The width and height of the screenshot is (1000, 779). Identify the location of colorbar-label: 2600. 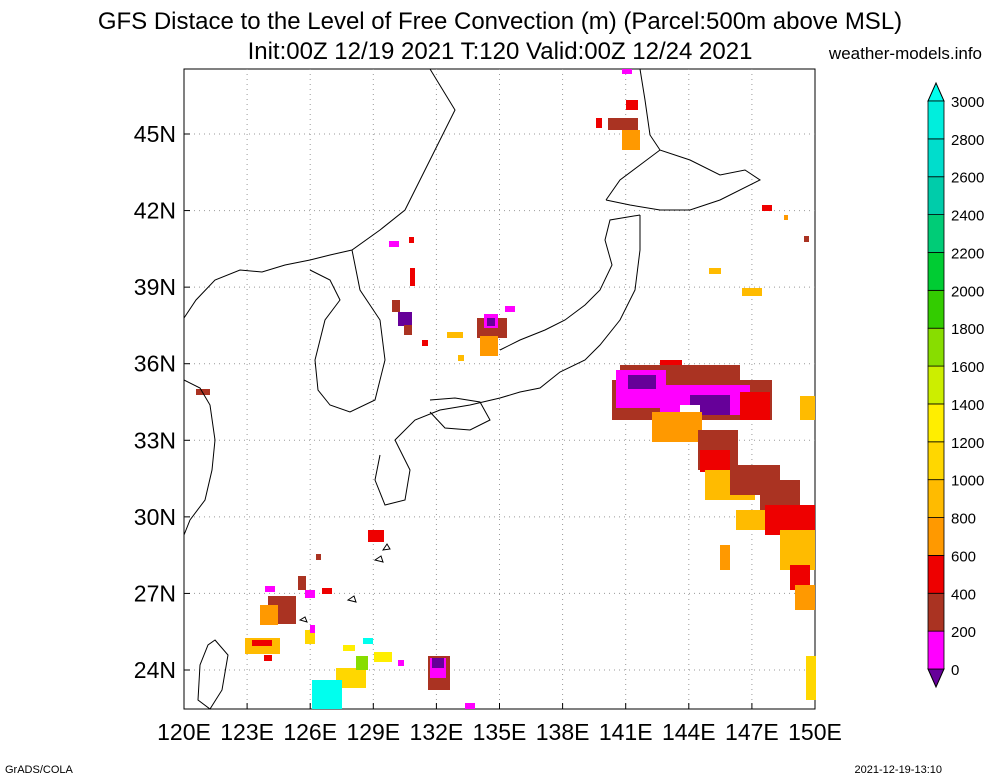
(967, 178).